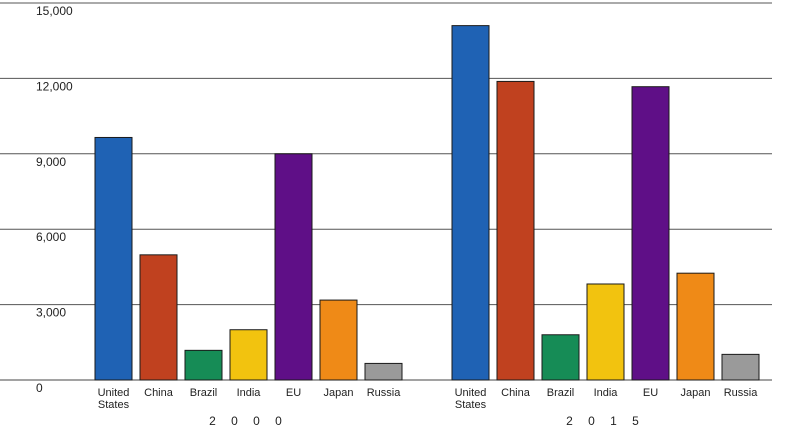 Image resolution: width=800 pixels, height=430 pixels. What do you see at coordinates (605, 421) in the screenshot?
I see `group-label: 2 0 1 5` at bounding box center [605, 421].